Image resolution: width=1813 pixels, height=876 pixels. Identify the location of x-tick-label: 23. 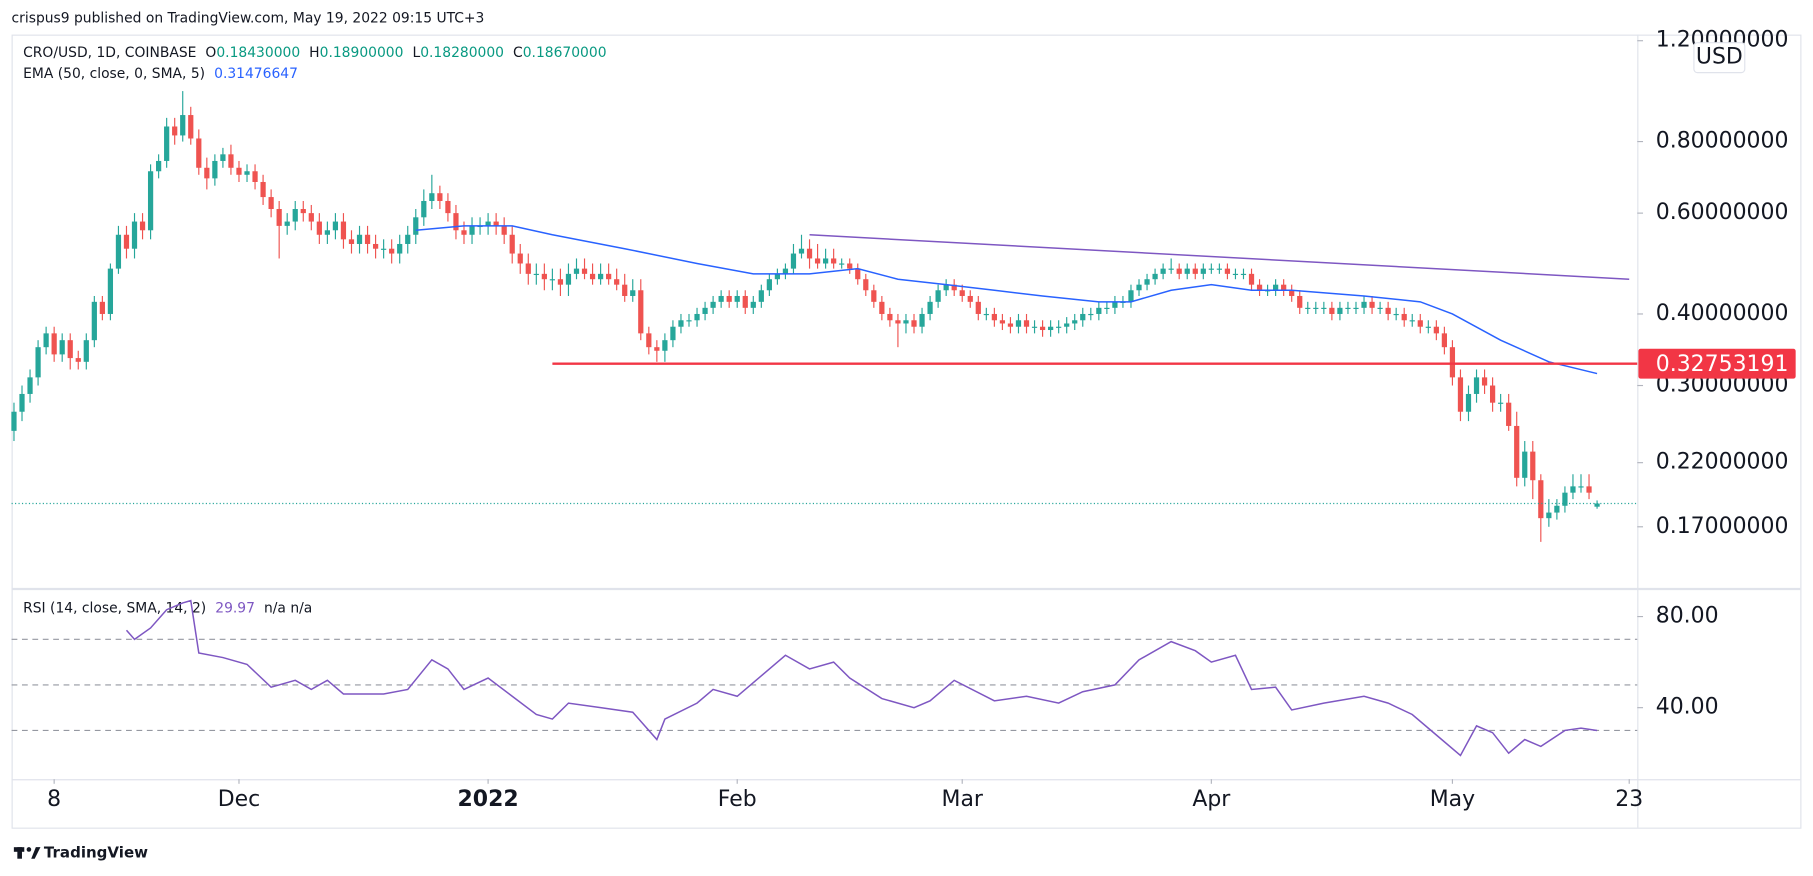
(1629, 799).